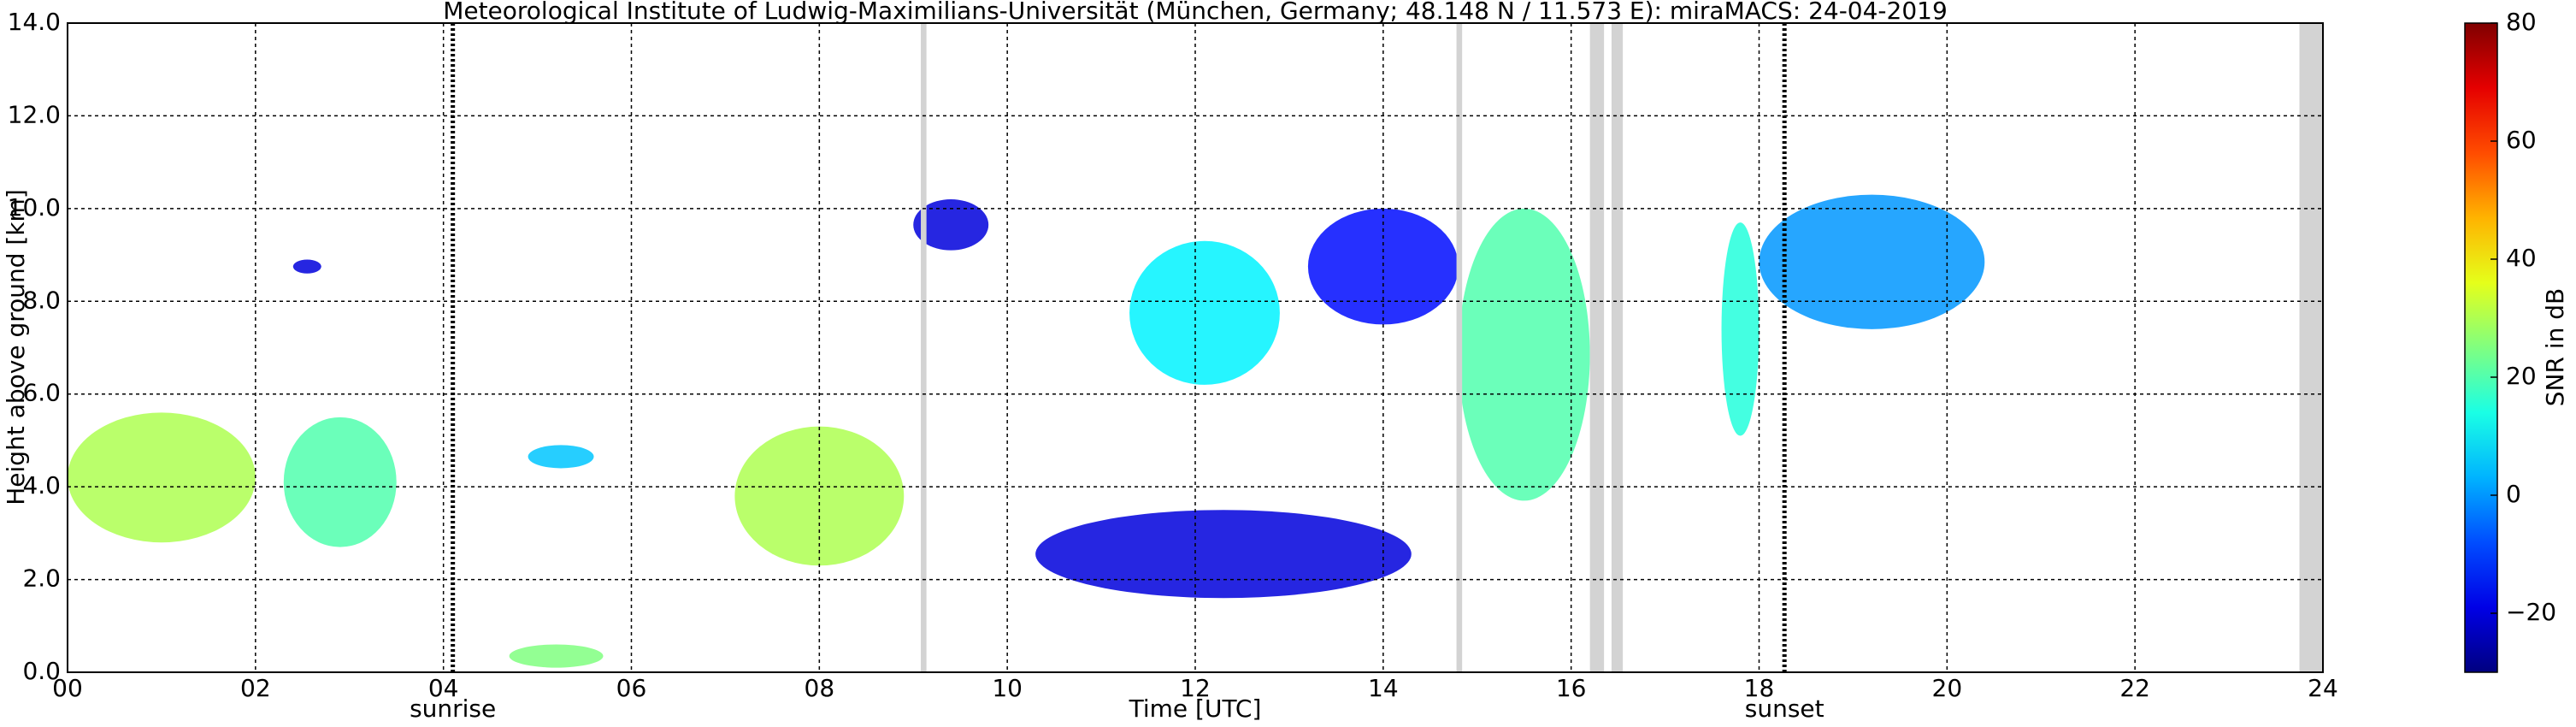 This screenshot has height=727, width=2576. I want to click on x-tick-label: 12, so click(1195, 688).